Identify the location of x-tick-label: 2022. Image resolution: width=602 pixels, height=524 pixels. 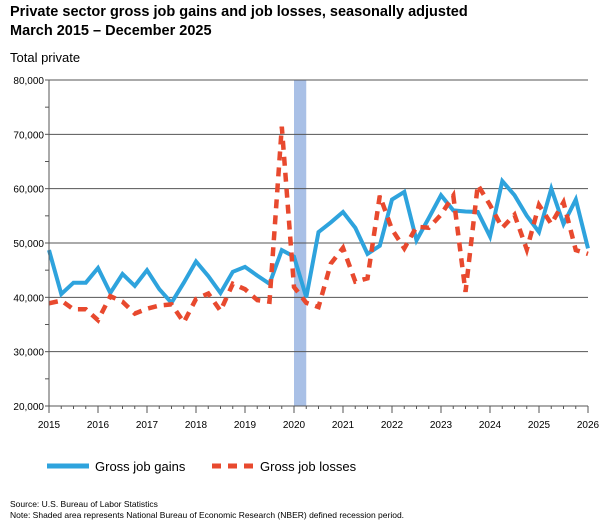
(392, 425).